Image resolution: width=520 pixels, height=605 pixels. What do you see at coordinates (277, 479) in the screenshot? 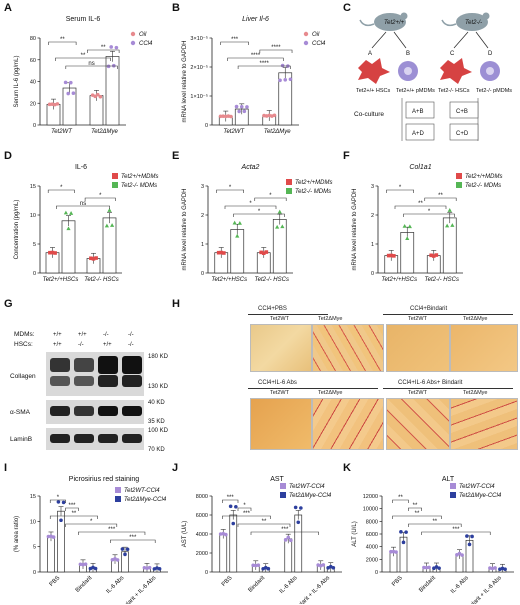
I see `chart-title: AST` at bounding box center [277, 479].